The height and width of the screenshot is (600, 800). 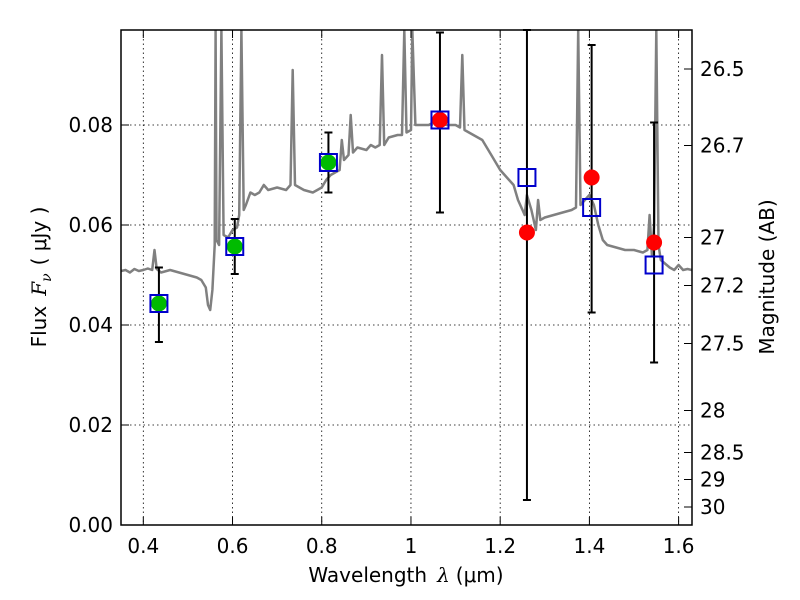 I want to click on y2-tick-label: 28, so click(x=712, y=411).